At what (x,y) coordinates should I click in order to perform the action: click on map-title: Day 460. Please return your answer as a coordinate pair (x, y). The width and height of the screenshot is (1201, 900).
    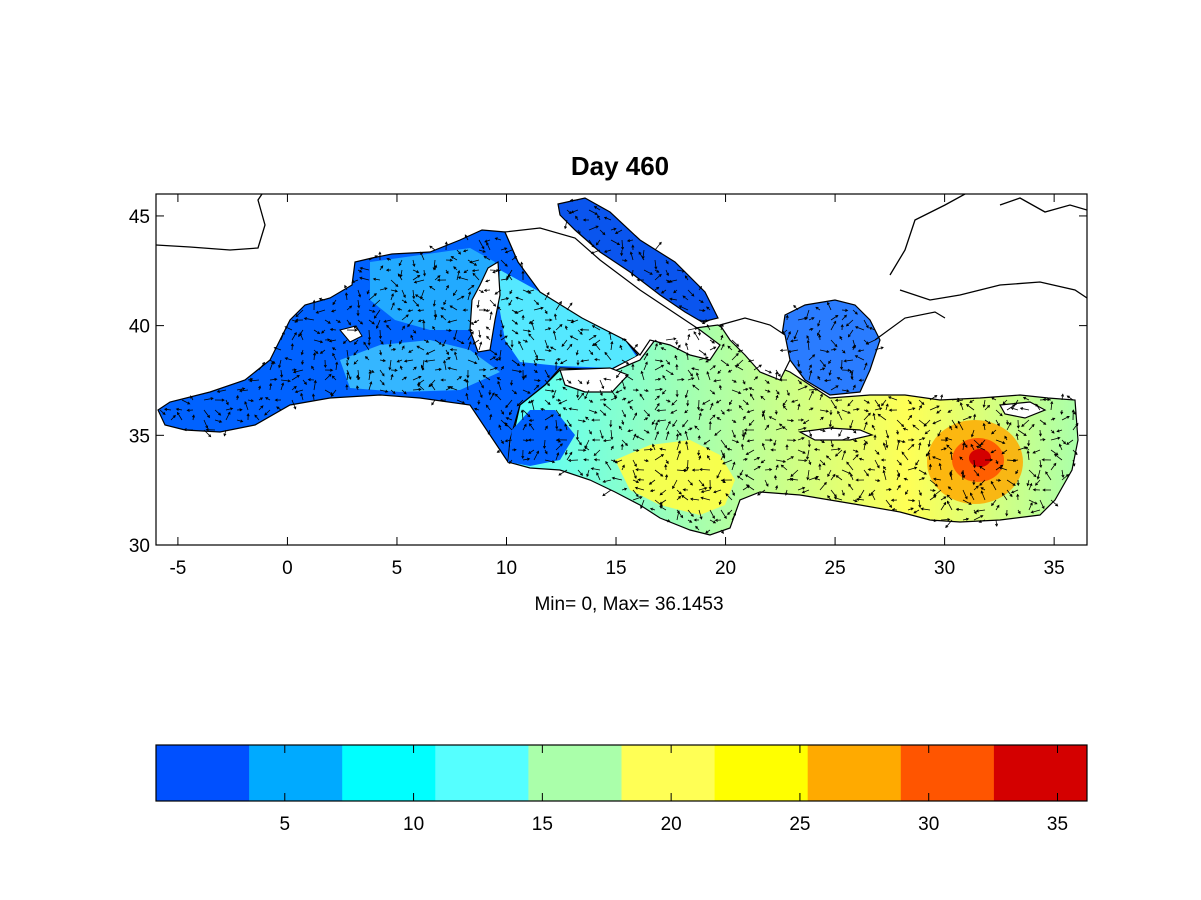
    Looking at the image, I should click on (620, 166).